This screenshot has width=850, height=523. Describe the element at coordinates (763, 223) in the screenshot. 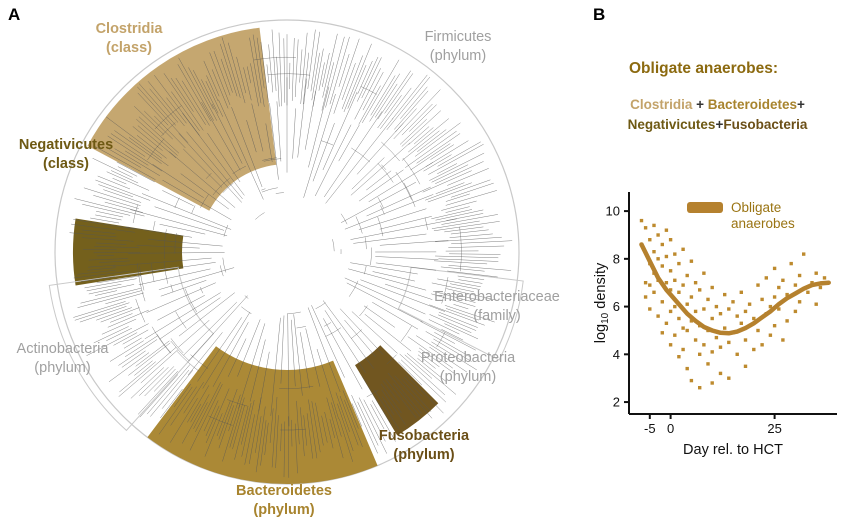

I see `legend-label-line2: anaerobes` at that location.